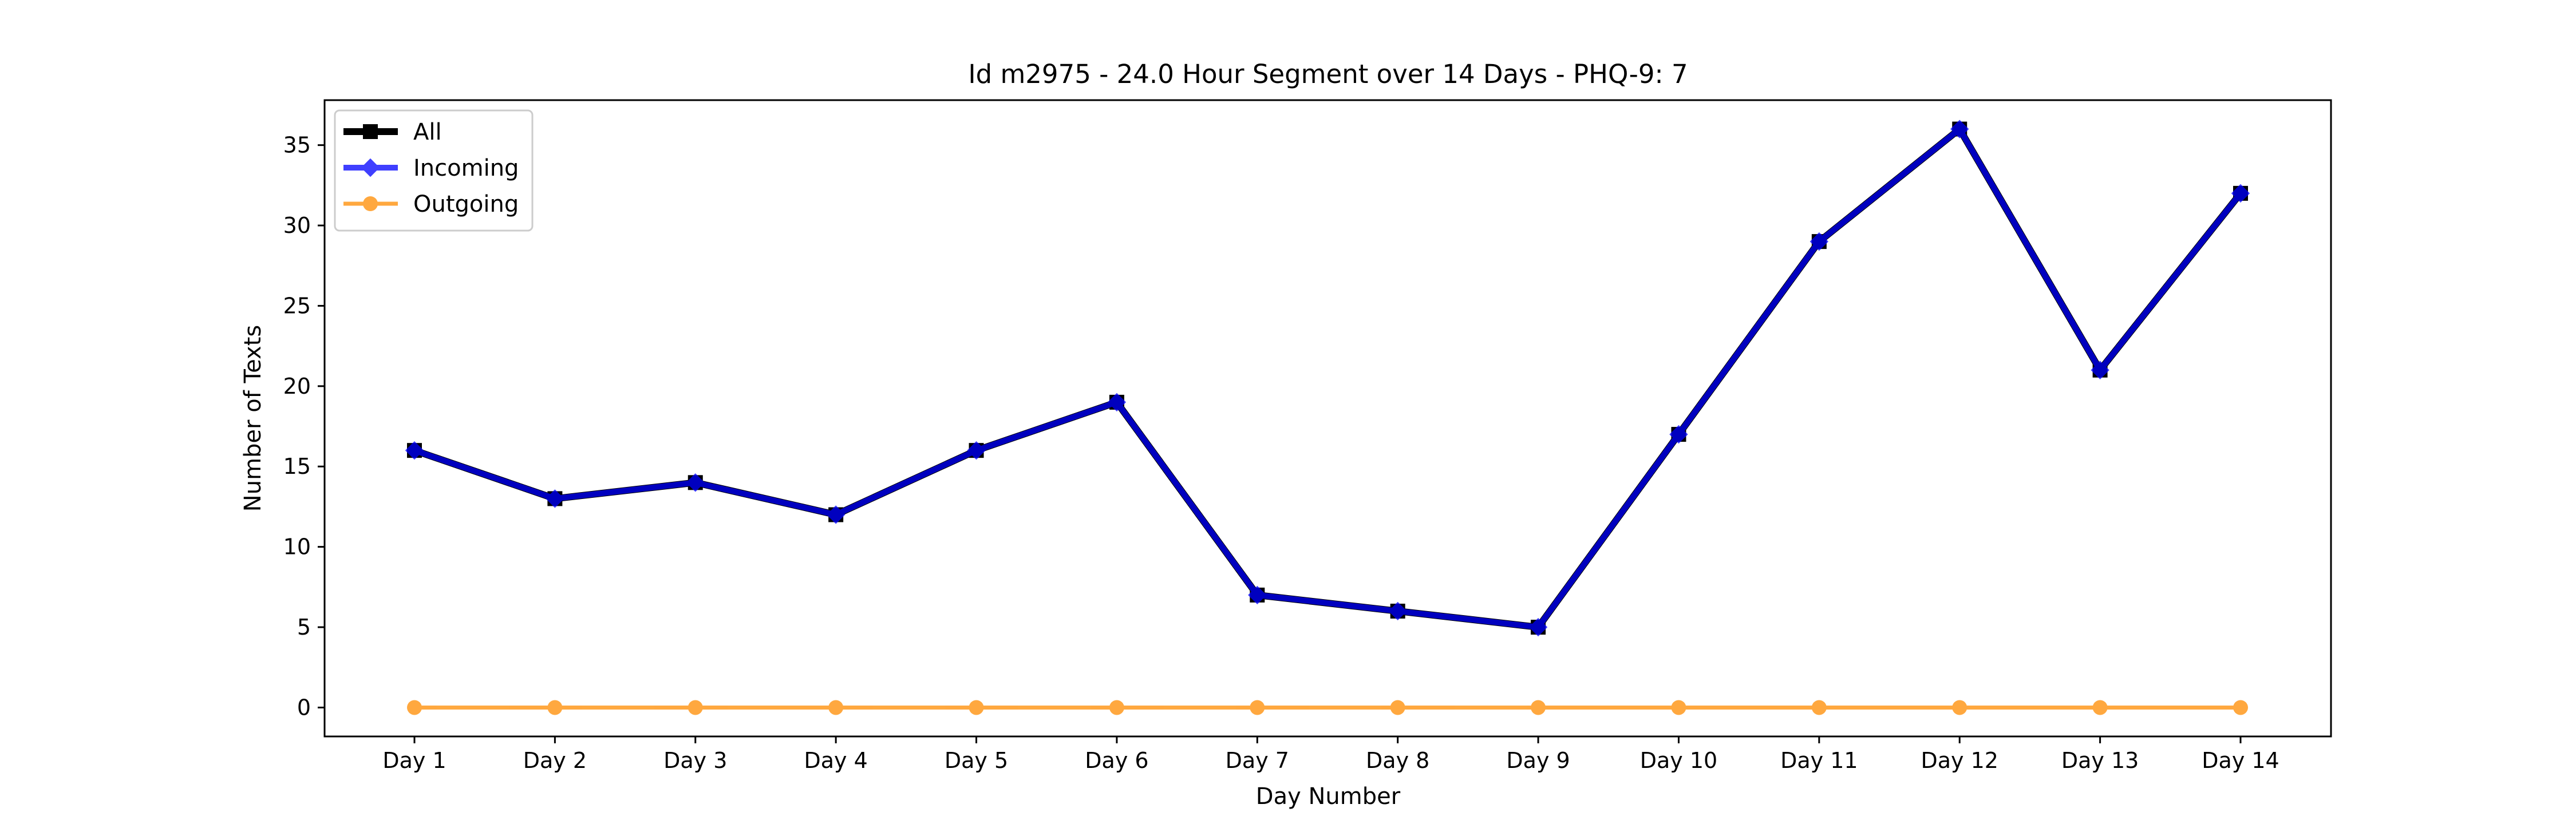  I want to click on legend-label: Incoming, so click(466, 168).